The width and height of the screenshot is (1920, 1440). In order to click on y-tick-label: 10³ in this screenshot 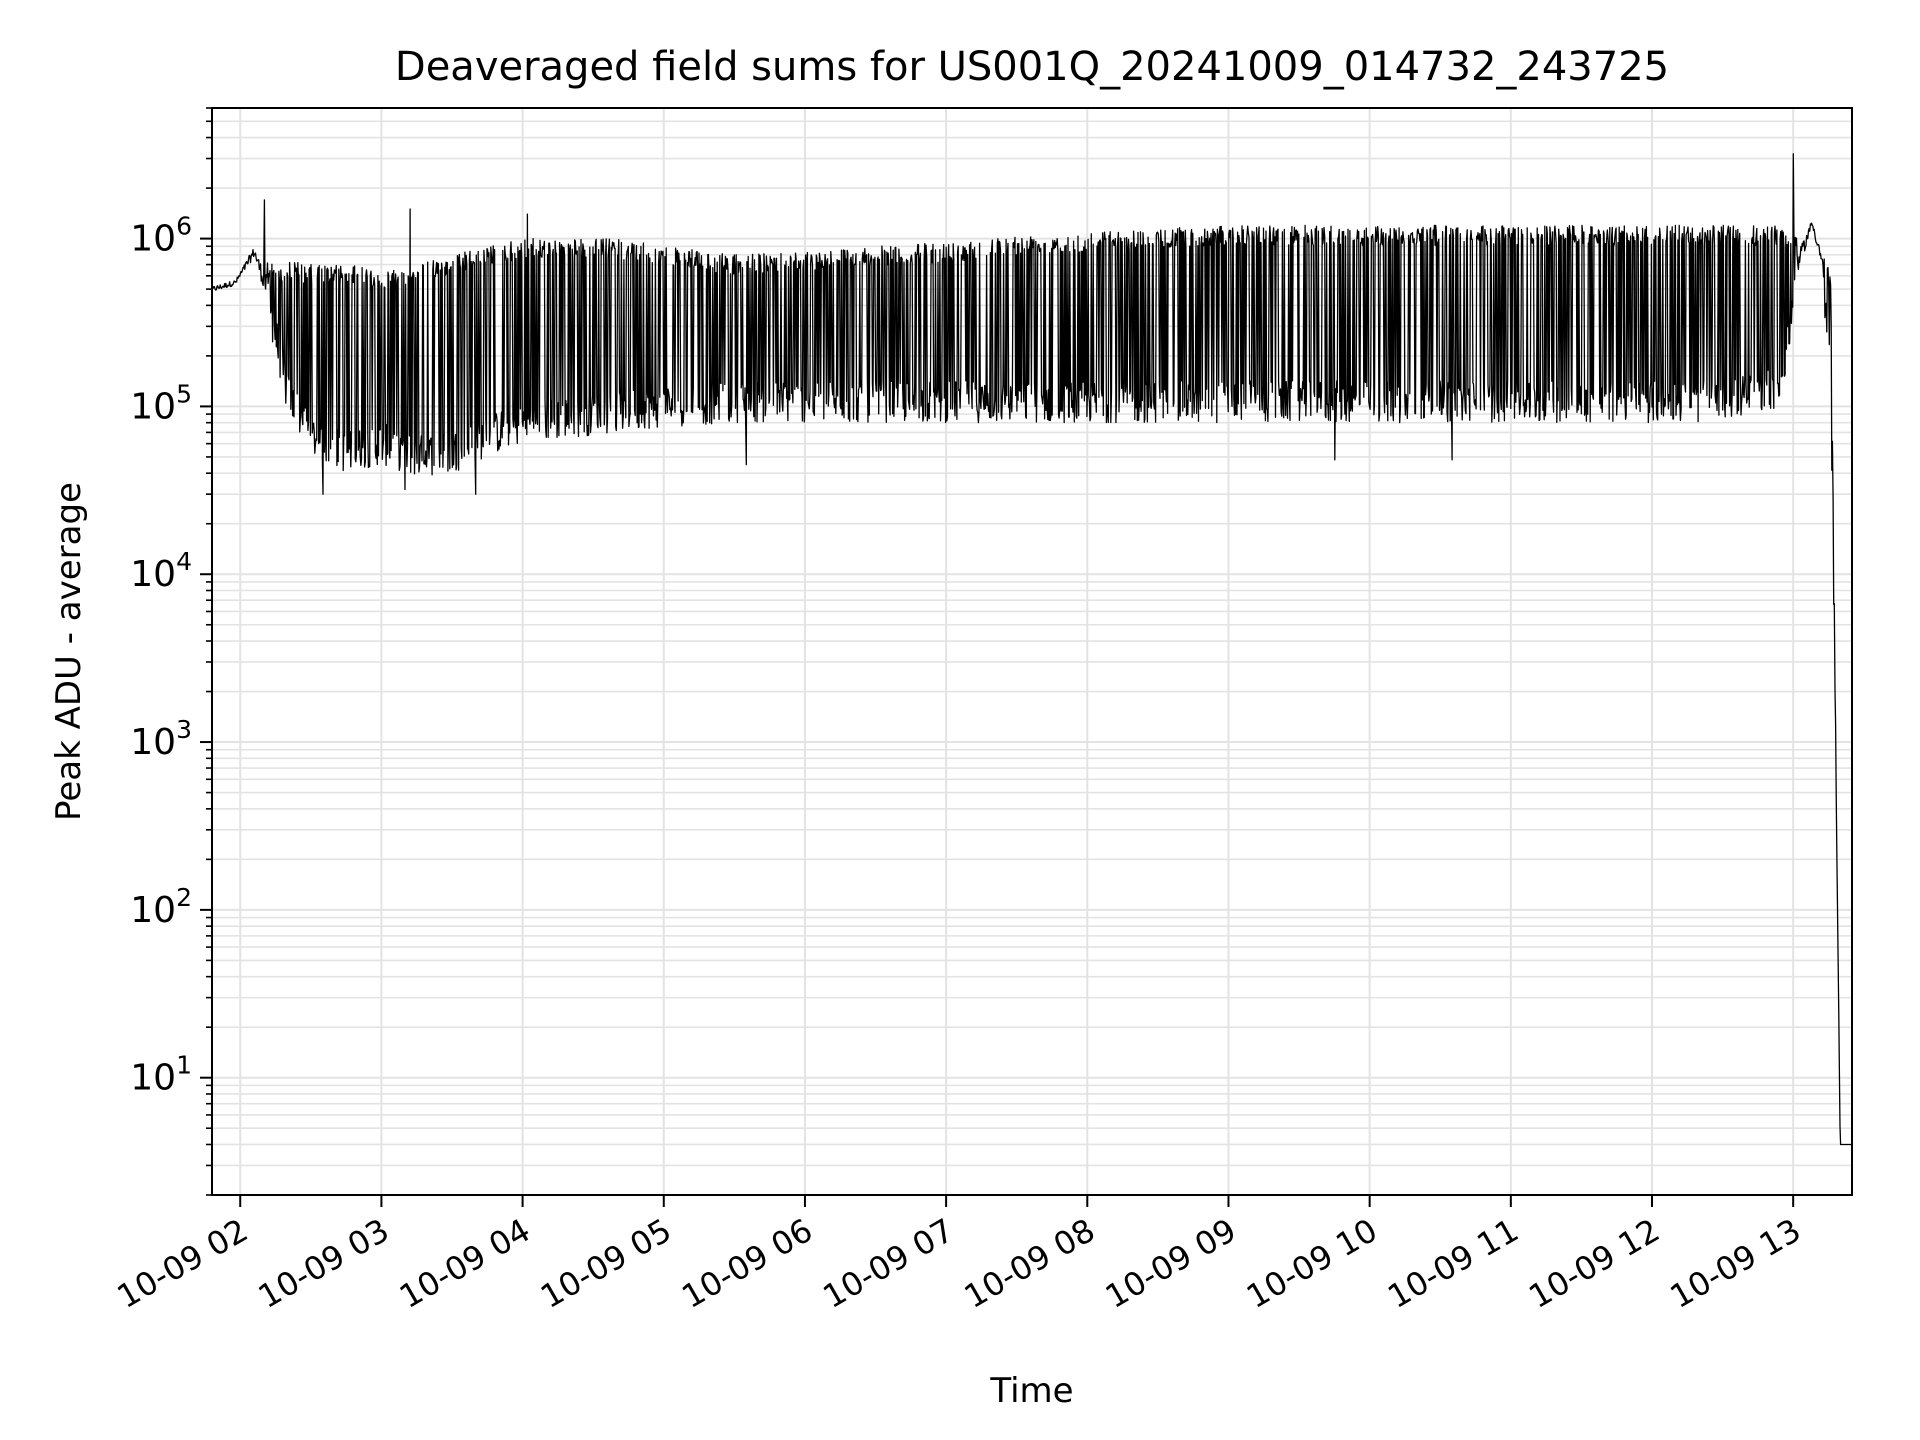, I will do `click(161, 739)`.